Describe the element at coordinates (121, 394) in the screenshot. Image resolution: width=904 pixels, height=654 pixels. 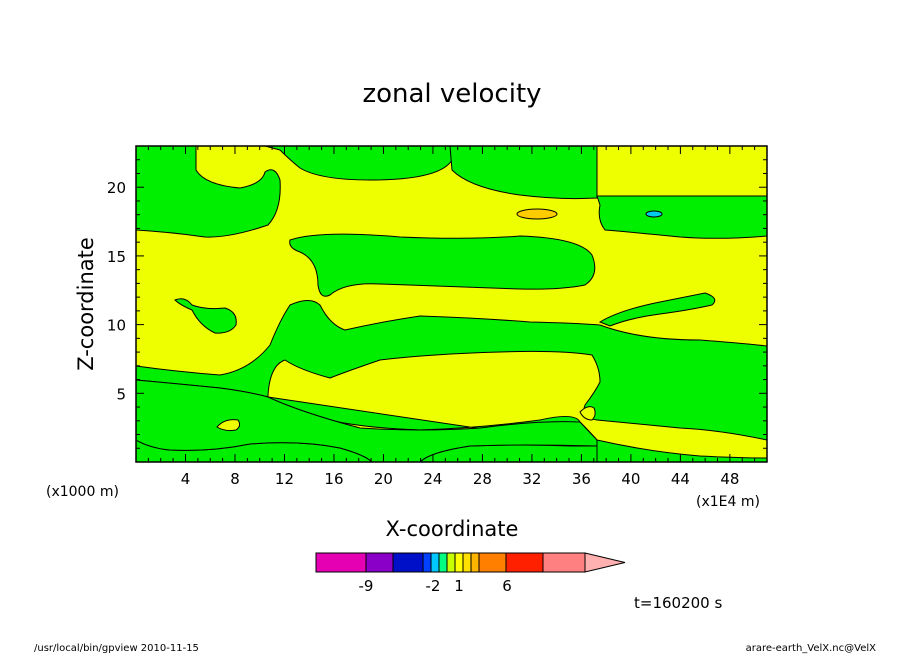
I see `y-tick-label: 5` at that location.